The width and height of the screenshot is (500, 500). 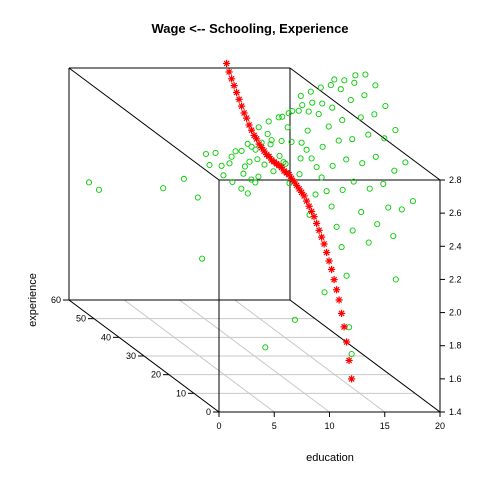 I want to click on y-axis-ticks: 0 10 20 30 40 50 60, so click(x=135, y=356).